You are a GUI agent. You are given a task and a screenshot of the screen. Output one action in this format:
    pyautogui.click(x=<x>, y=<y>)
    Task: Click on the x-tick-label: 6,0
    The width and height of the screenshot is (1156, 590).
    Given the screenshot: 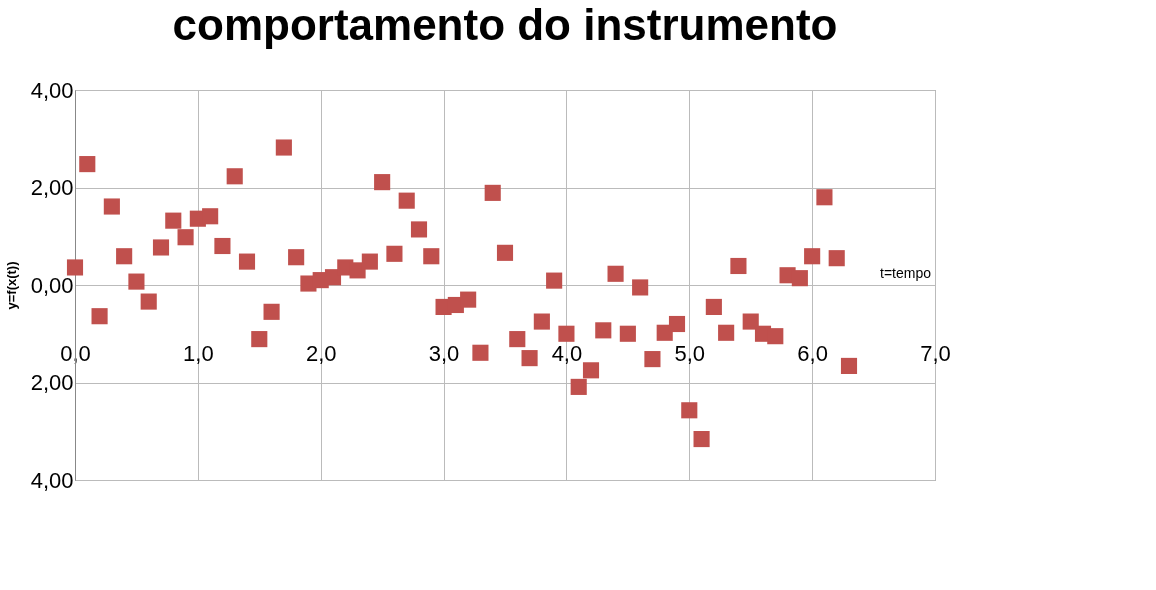 What is the action you would take?
    pyautogui.click(x=812, y=353)
    